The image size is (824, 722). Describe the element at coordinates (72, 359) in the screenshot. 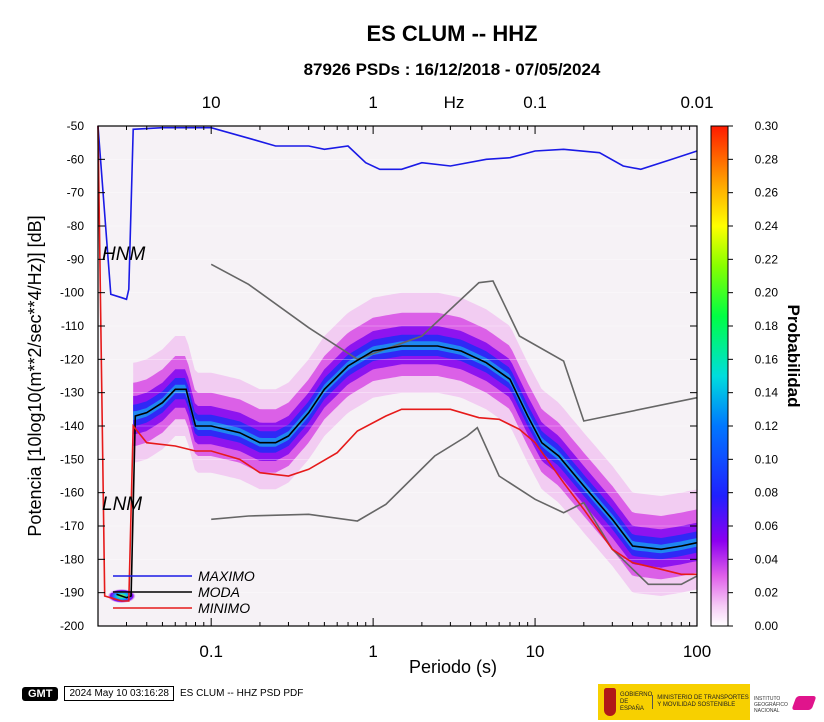

I see `y-tick-label: -120` at that location.